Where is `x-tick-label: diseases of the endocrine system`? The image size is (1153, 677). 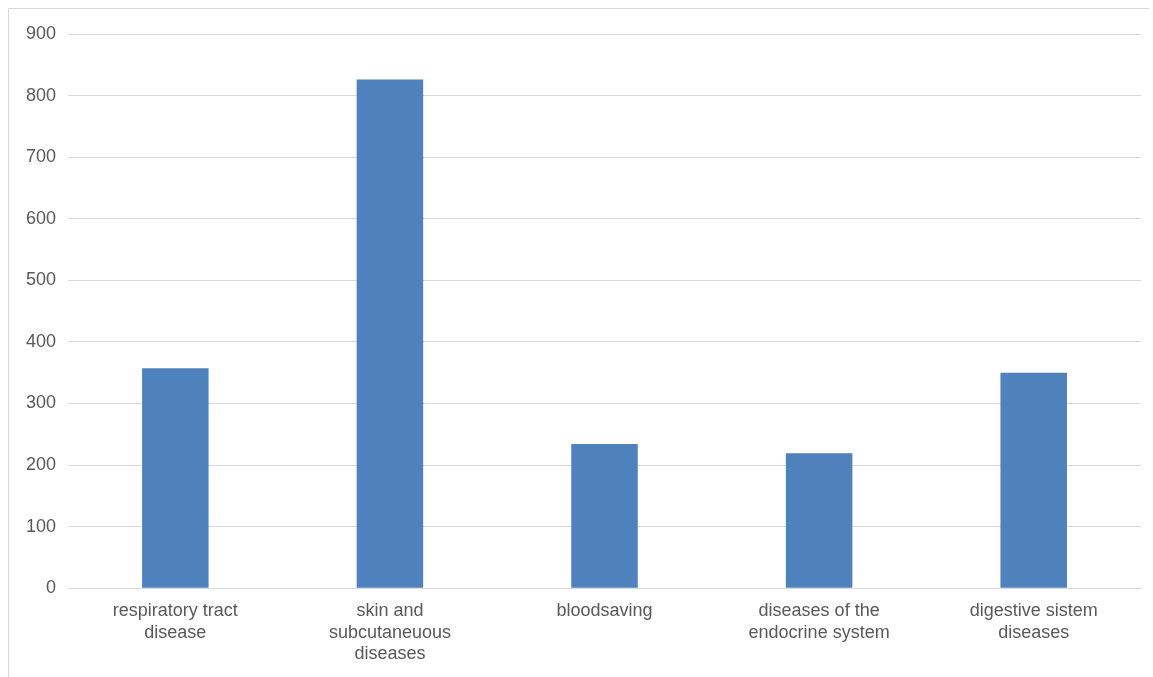
x-tick-label: diseases of the endocrine system is located at coordinates (819, 620).